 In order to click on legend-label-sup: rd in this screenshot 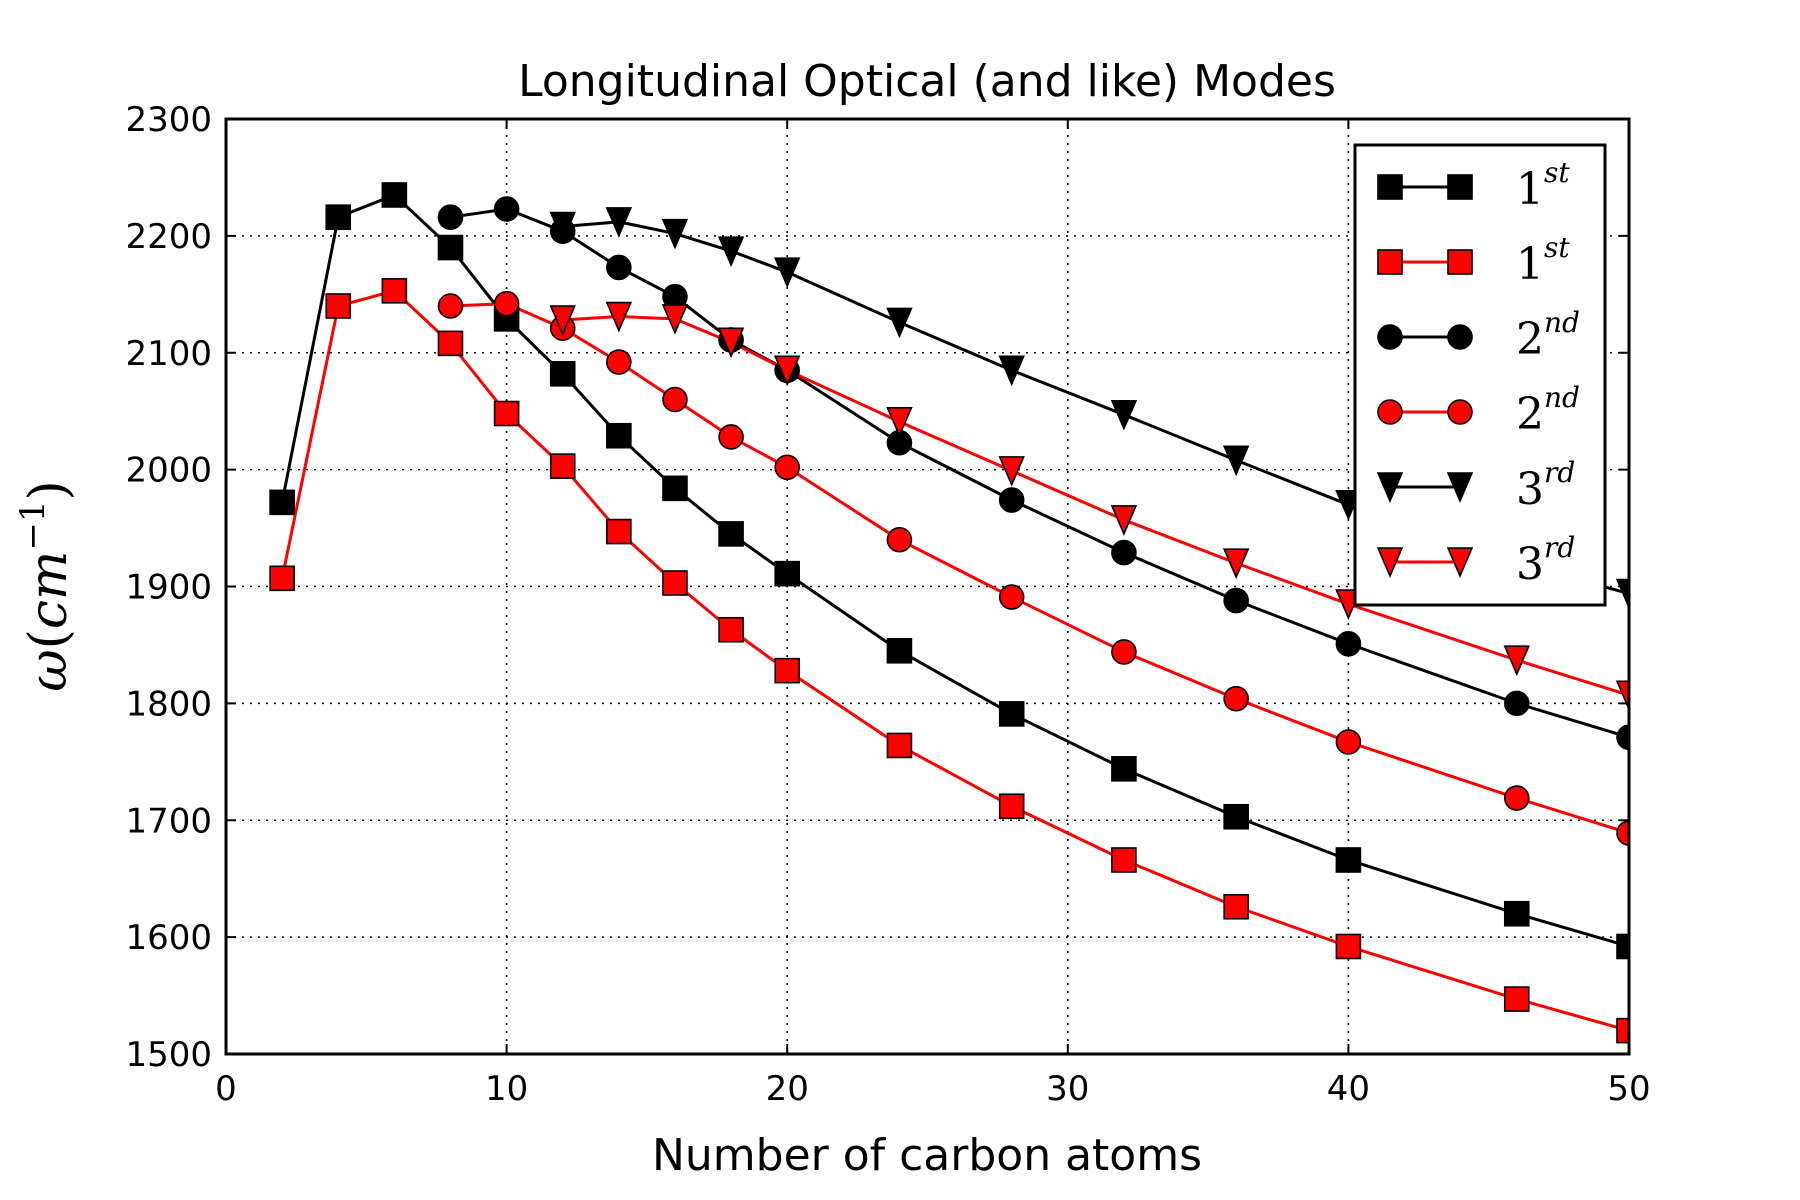, I will do `click(1559, 547)`.